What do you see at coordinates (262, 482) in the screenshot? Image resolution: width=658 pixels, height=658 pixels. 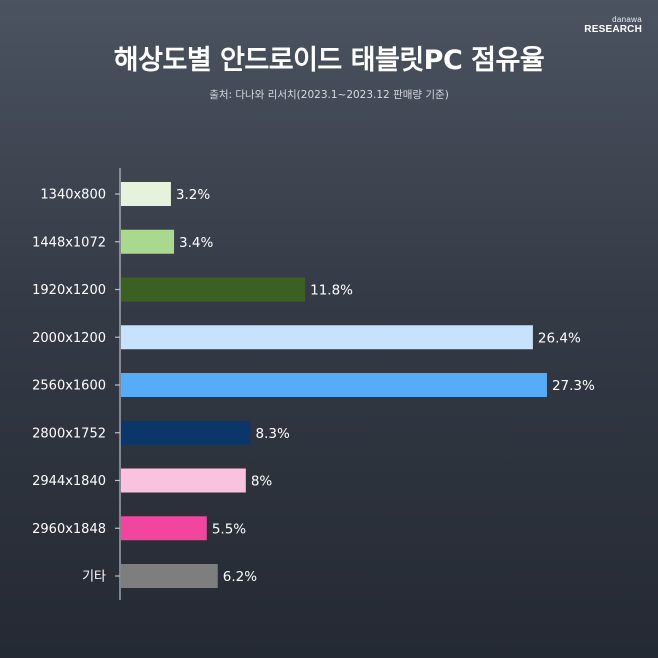 I see `value-label: 8%` at bounding box center [262, 482].